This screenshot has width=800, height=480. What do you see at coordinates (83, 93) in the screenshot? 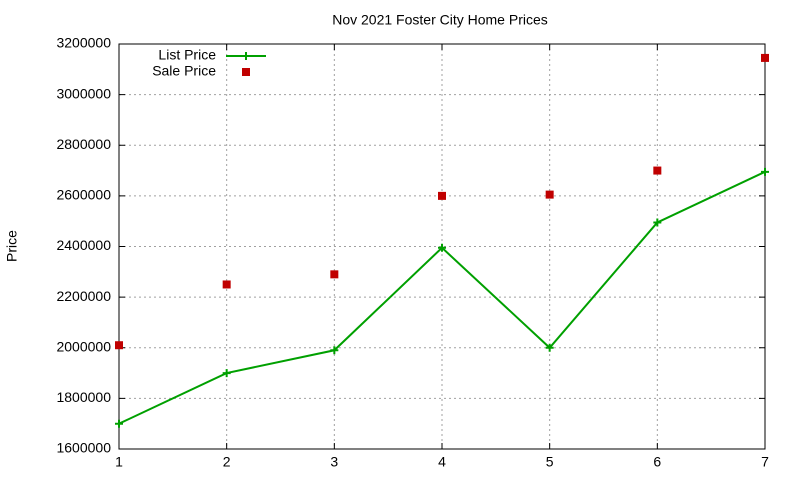
I see `y-tick-label: 3000000` at bounding box center [83, 93].